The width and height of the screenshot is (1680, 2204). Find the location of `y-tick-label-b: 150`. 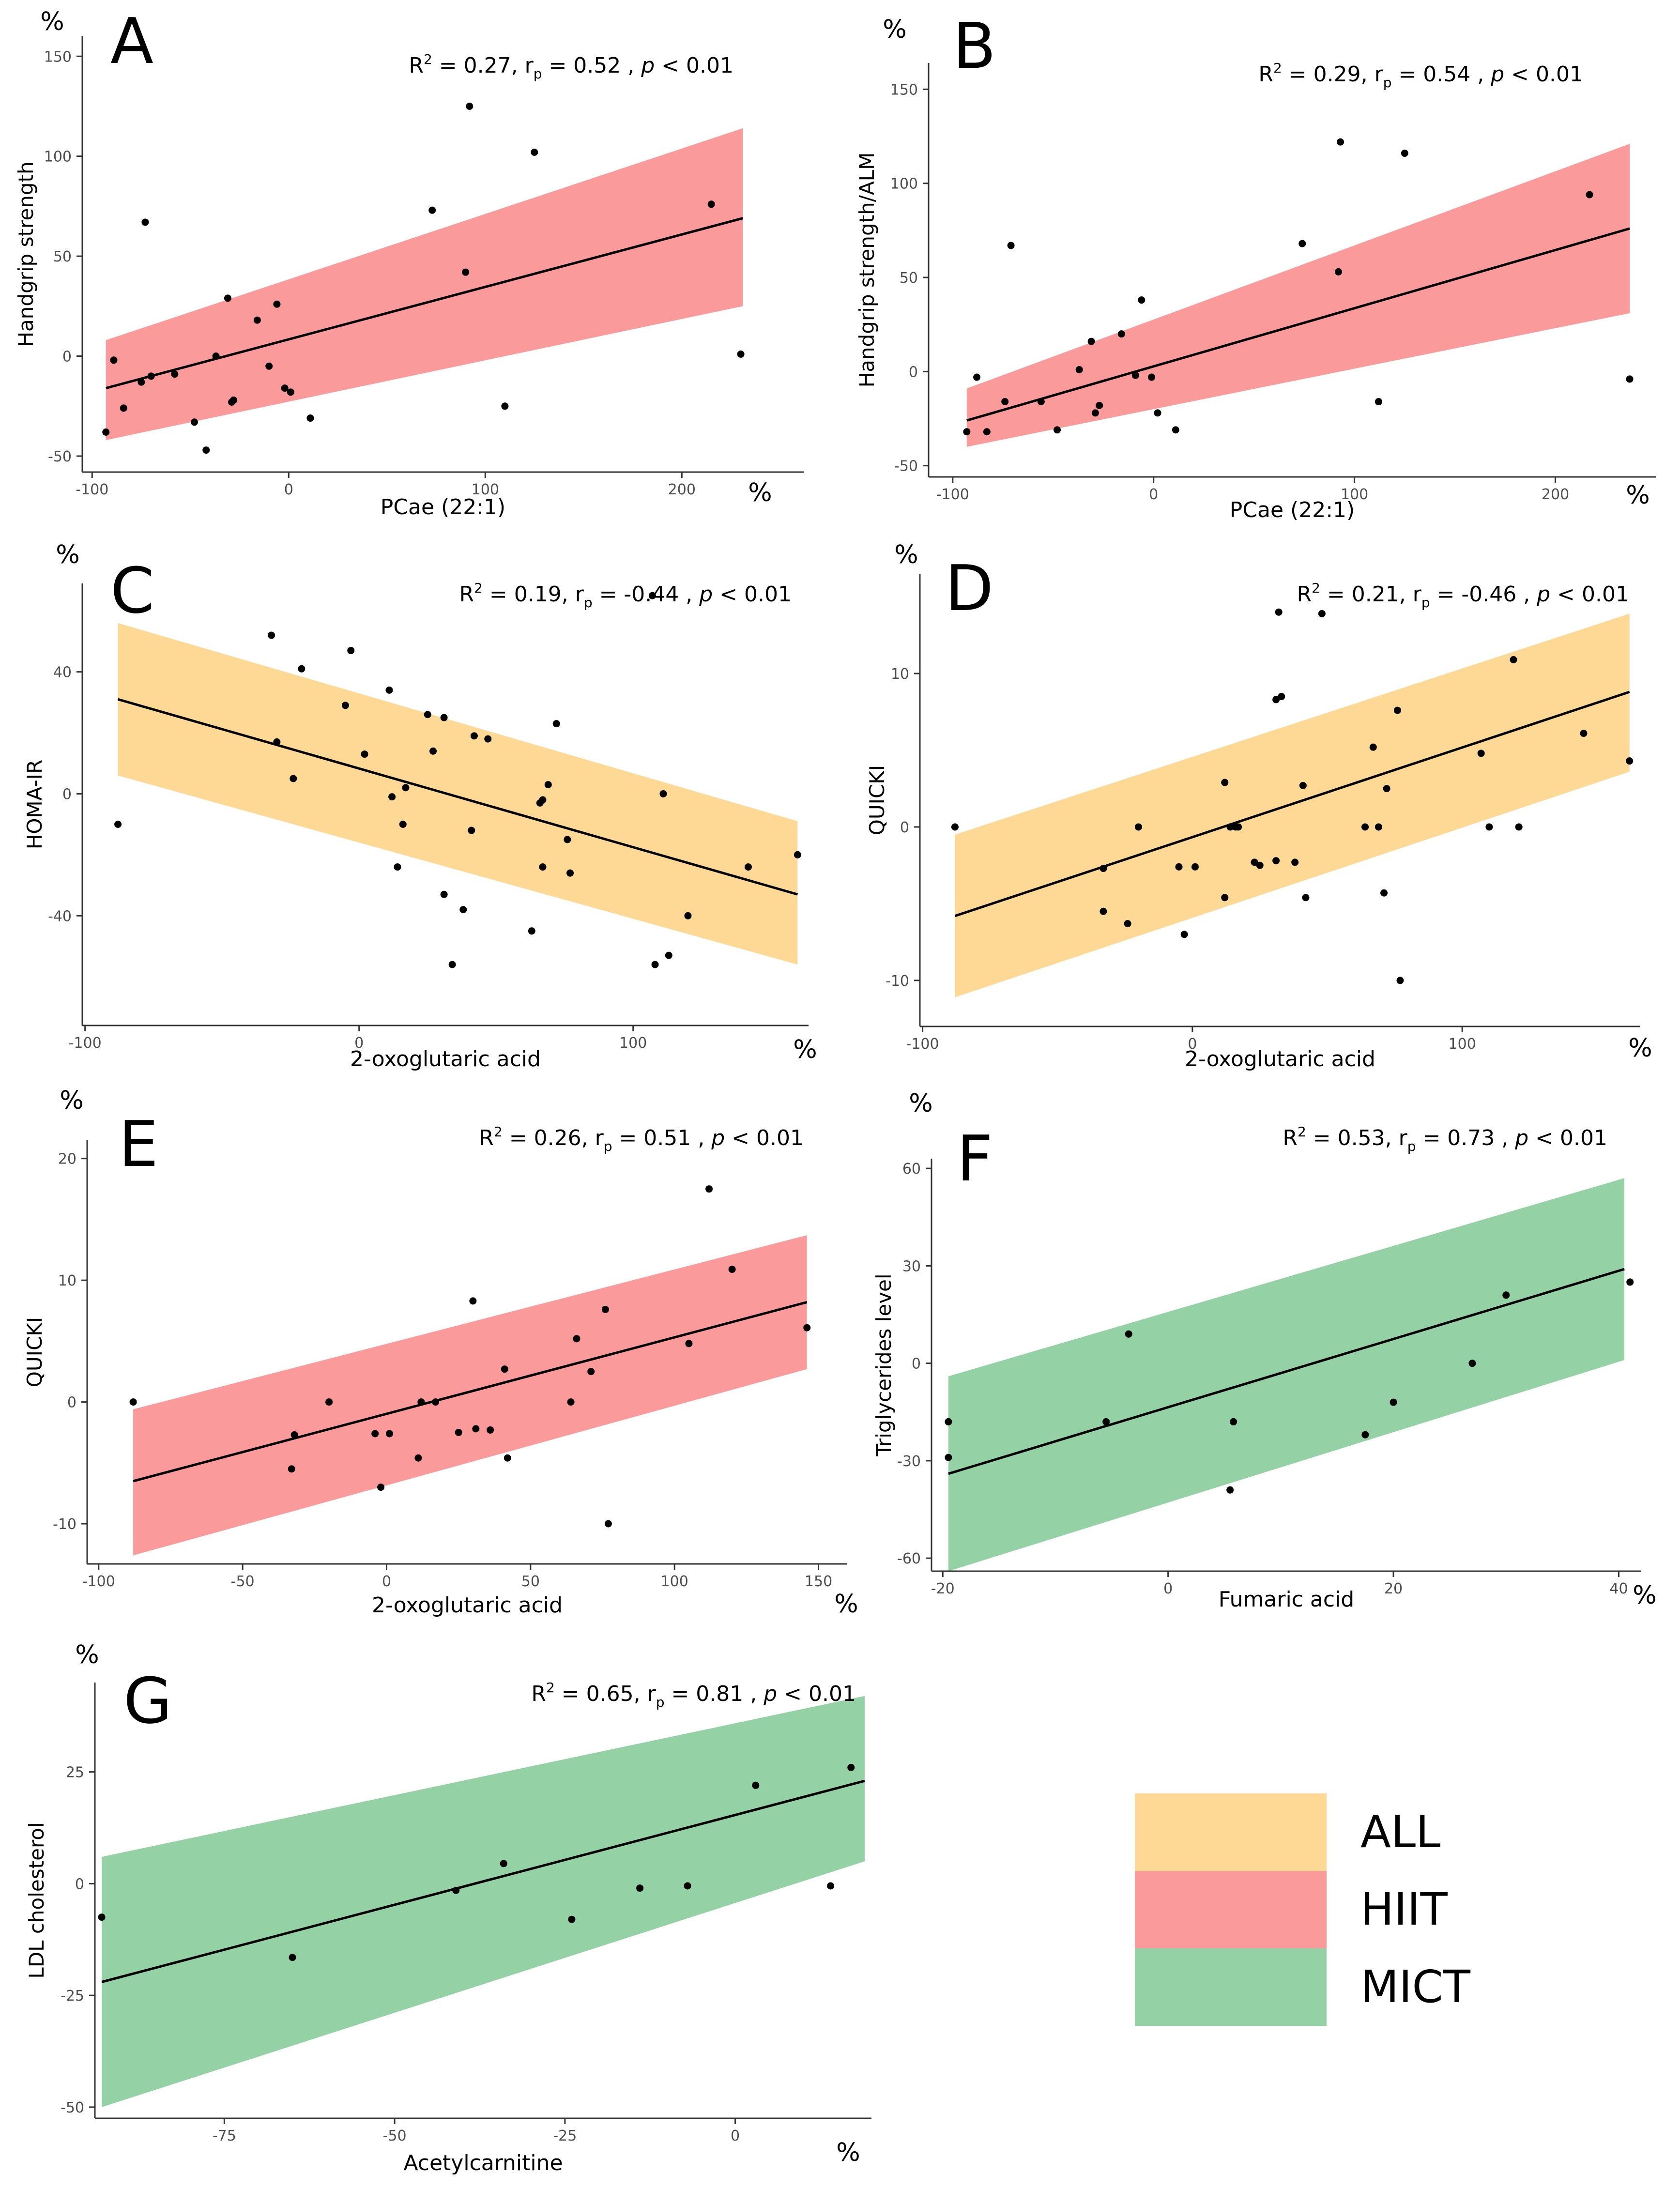

y-tick-label-b: 150 is located at coordinates (904, 89).